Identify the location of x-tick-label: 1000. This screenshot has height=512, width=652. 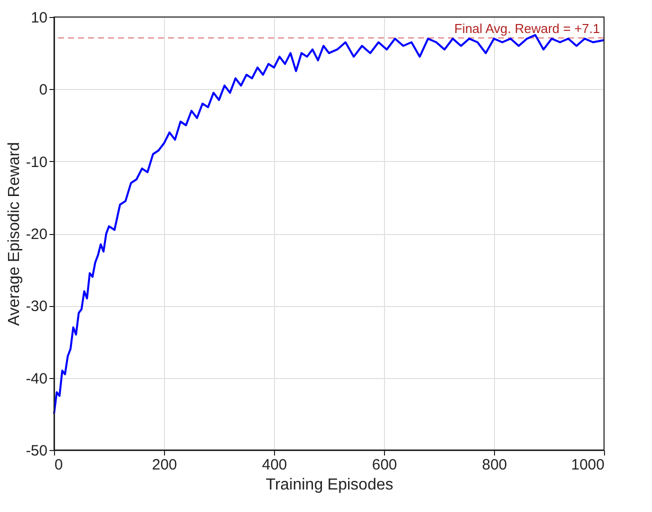
(587, 465).